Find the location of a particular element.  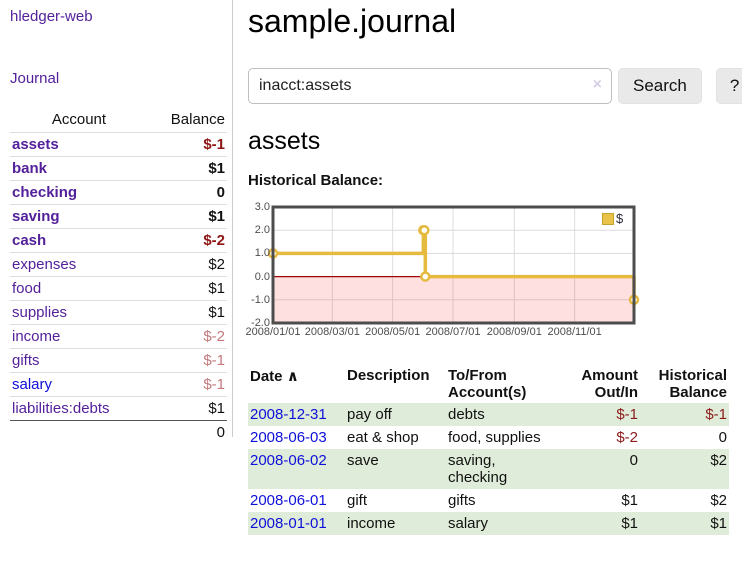

transaction-amount: $-2 is located at coordinates (627, 437).